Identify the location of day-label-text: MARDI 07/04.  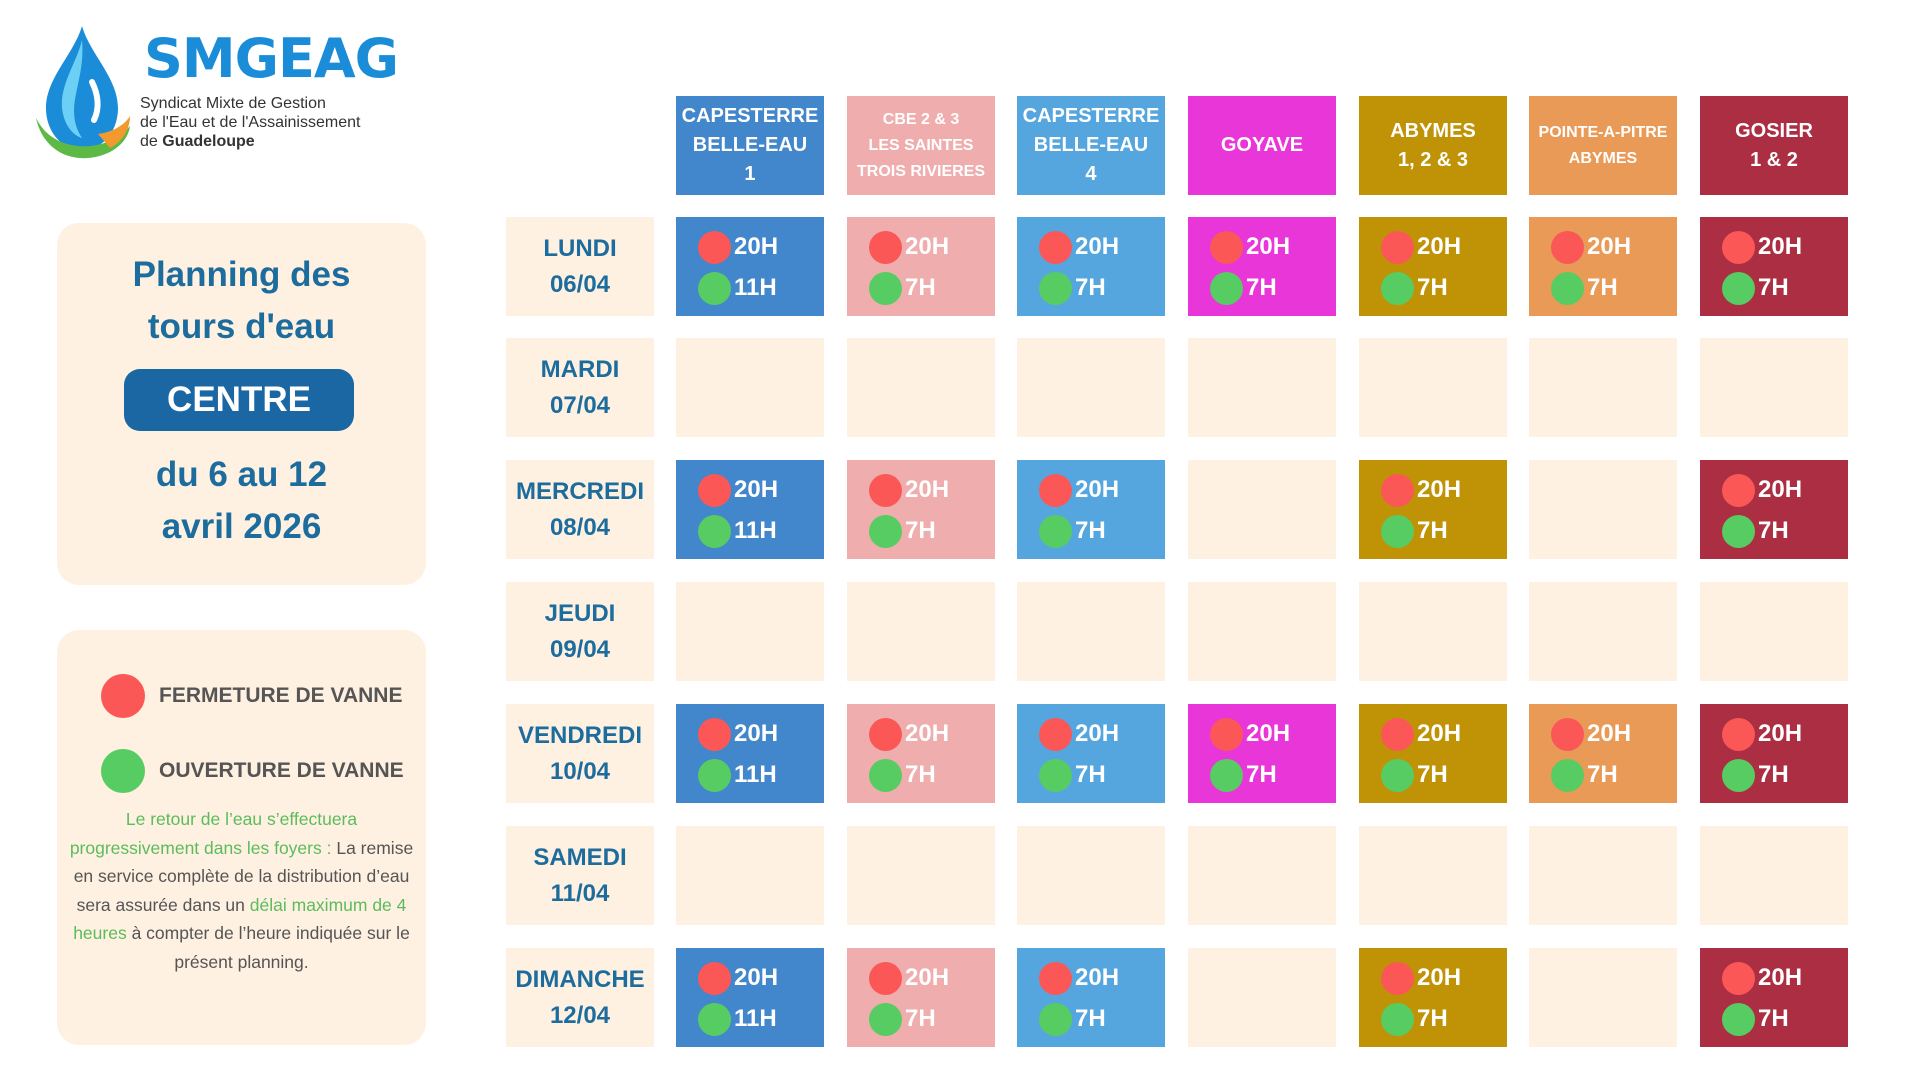
(580, 388).